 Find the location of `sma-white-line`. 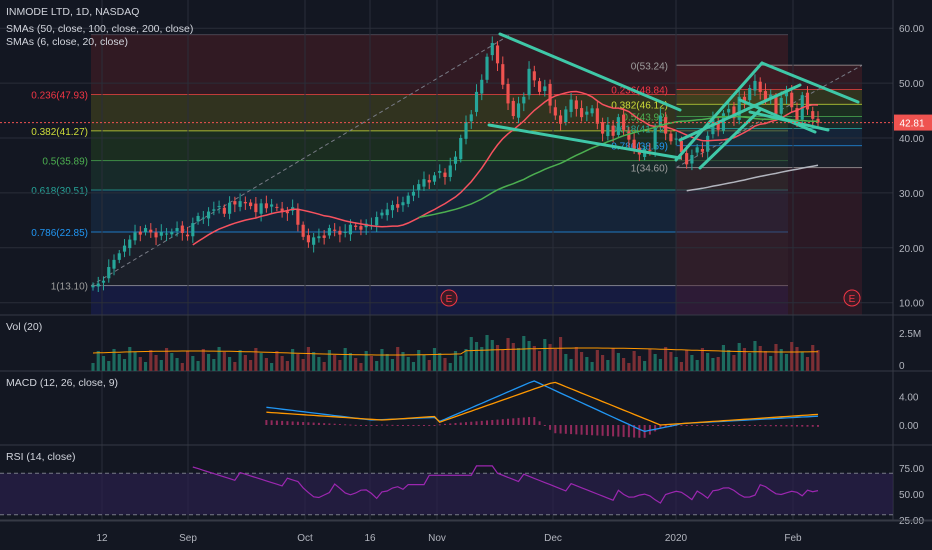

sma-white-line is located at coordinates (752, 178).